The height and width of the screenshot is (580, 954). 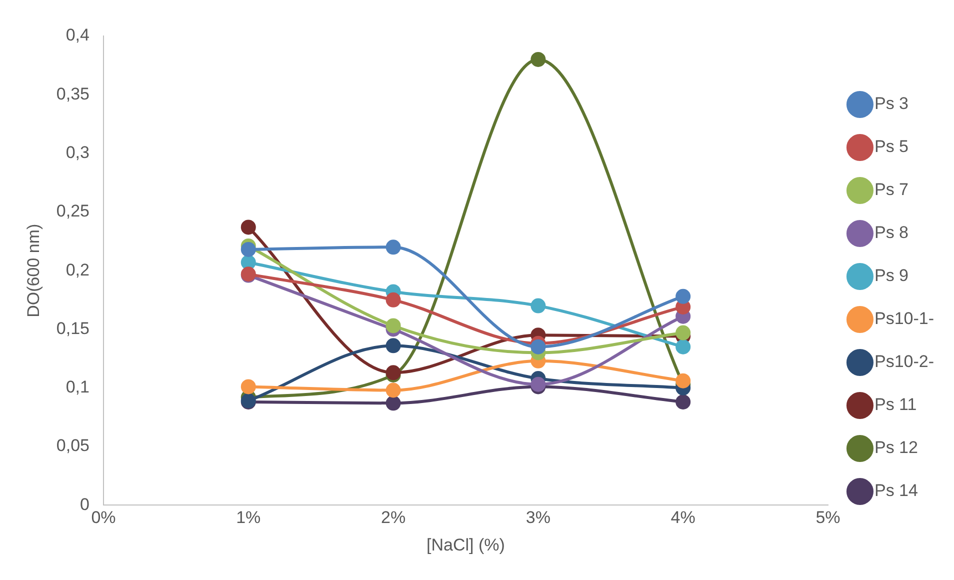 What do you see at coordinates (33, 271) in the screenshot?
I see `y-axis-title: DO(600 nm)` at bounding box center [33, 271].